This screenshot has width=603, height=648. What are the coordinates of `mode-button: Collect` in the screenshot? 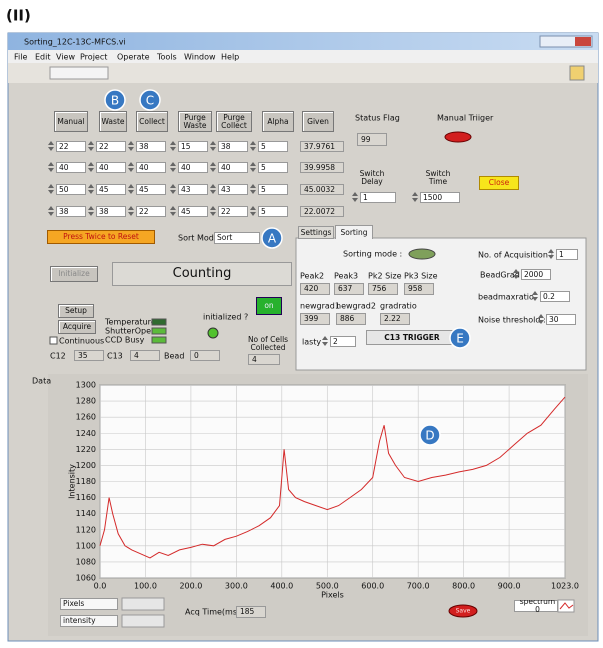 It's located at (152, 121).